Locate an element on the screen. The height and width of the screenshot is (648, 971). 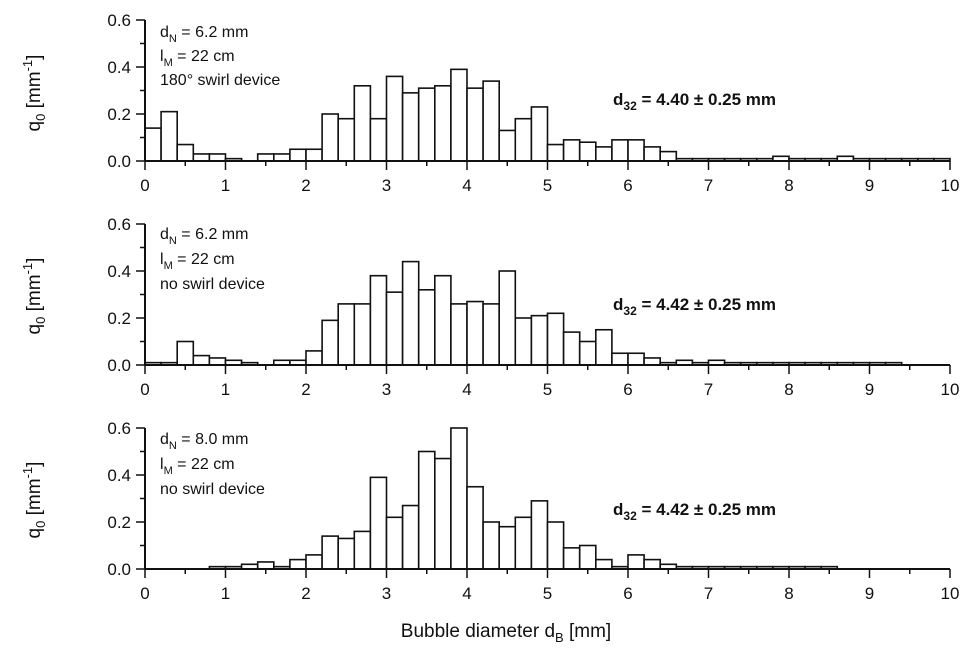
panel-2-x-tick-label: 7 is located at coordinates (708, 389).